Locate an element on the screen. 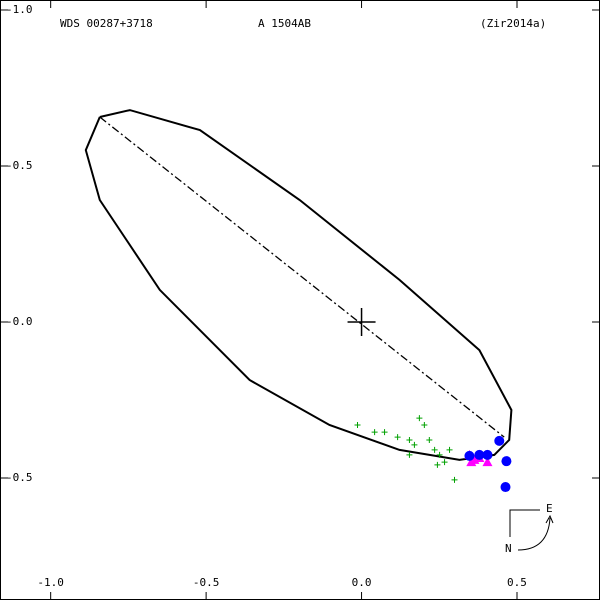 This screenshot has height=600, width=600. x-tick-label: 0.0 is located at coordinates (362, 582).